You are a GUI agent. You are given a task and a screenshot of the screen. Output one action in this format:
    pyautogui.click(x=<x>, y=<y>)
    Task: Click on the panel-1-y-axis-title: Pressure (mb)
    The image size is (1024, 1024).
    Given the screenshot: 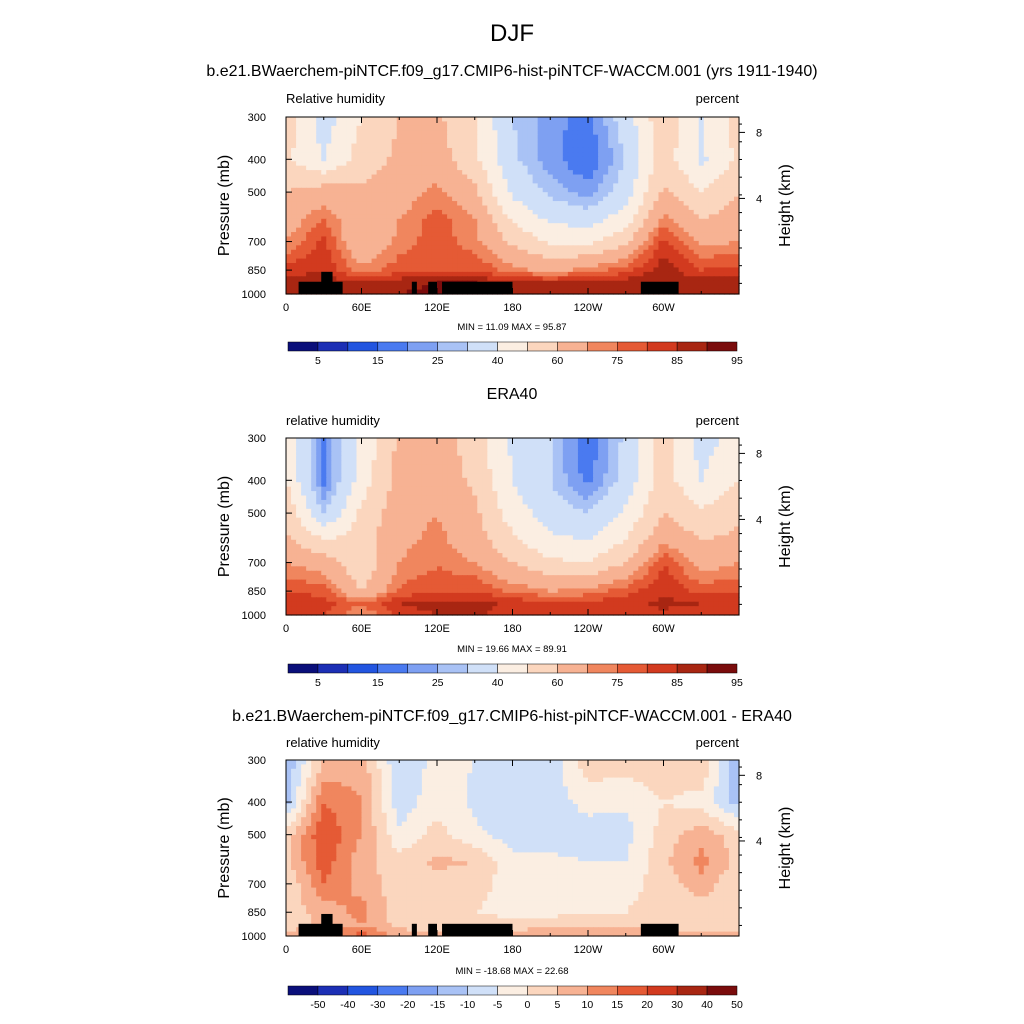 What is the action you would take?
    pyautogui.click(x=224, y=205)
    